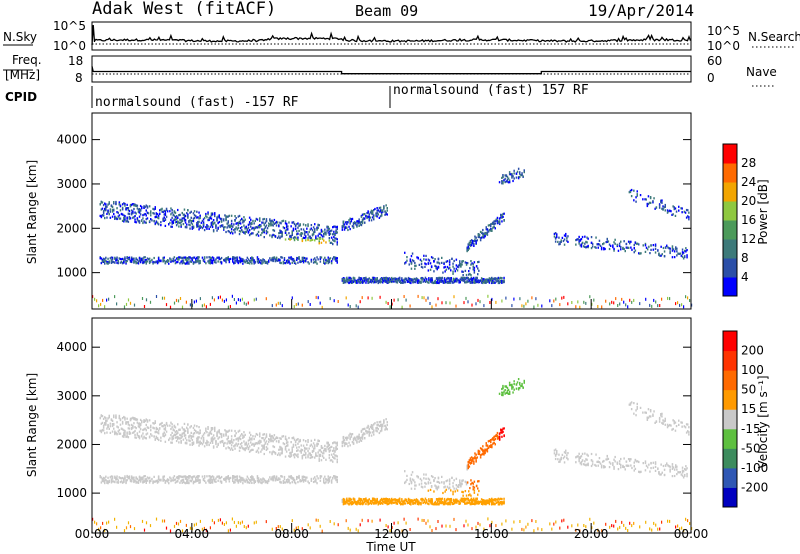 Image resolution: width=800 pixels, height=554 pixels. Describe the element at coordinates (748, 201) in the screenshot. I see `power-colorbar-tick: 20` at that location.